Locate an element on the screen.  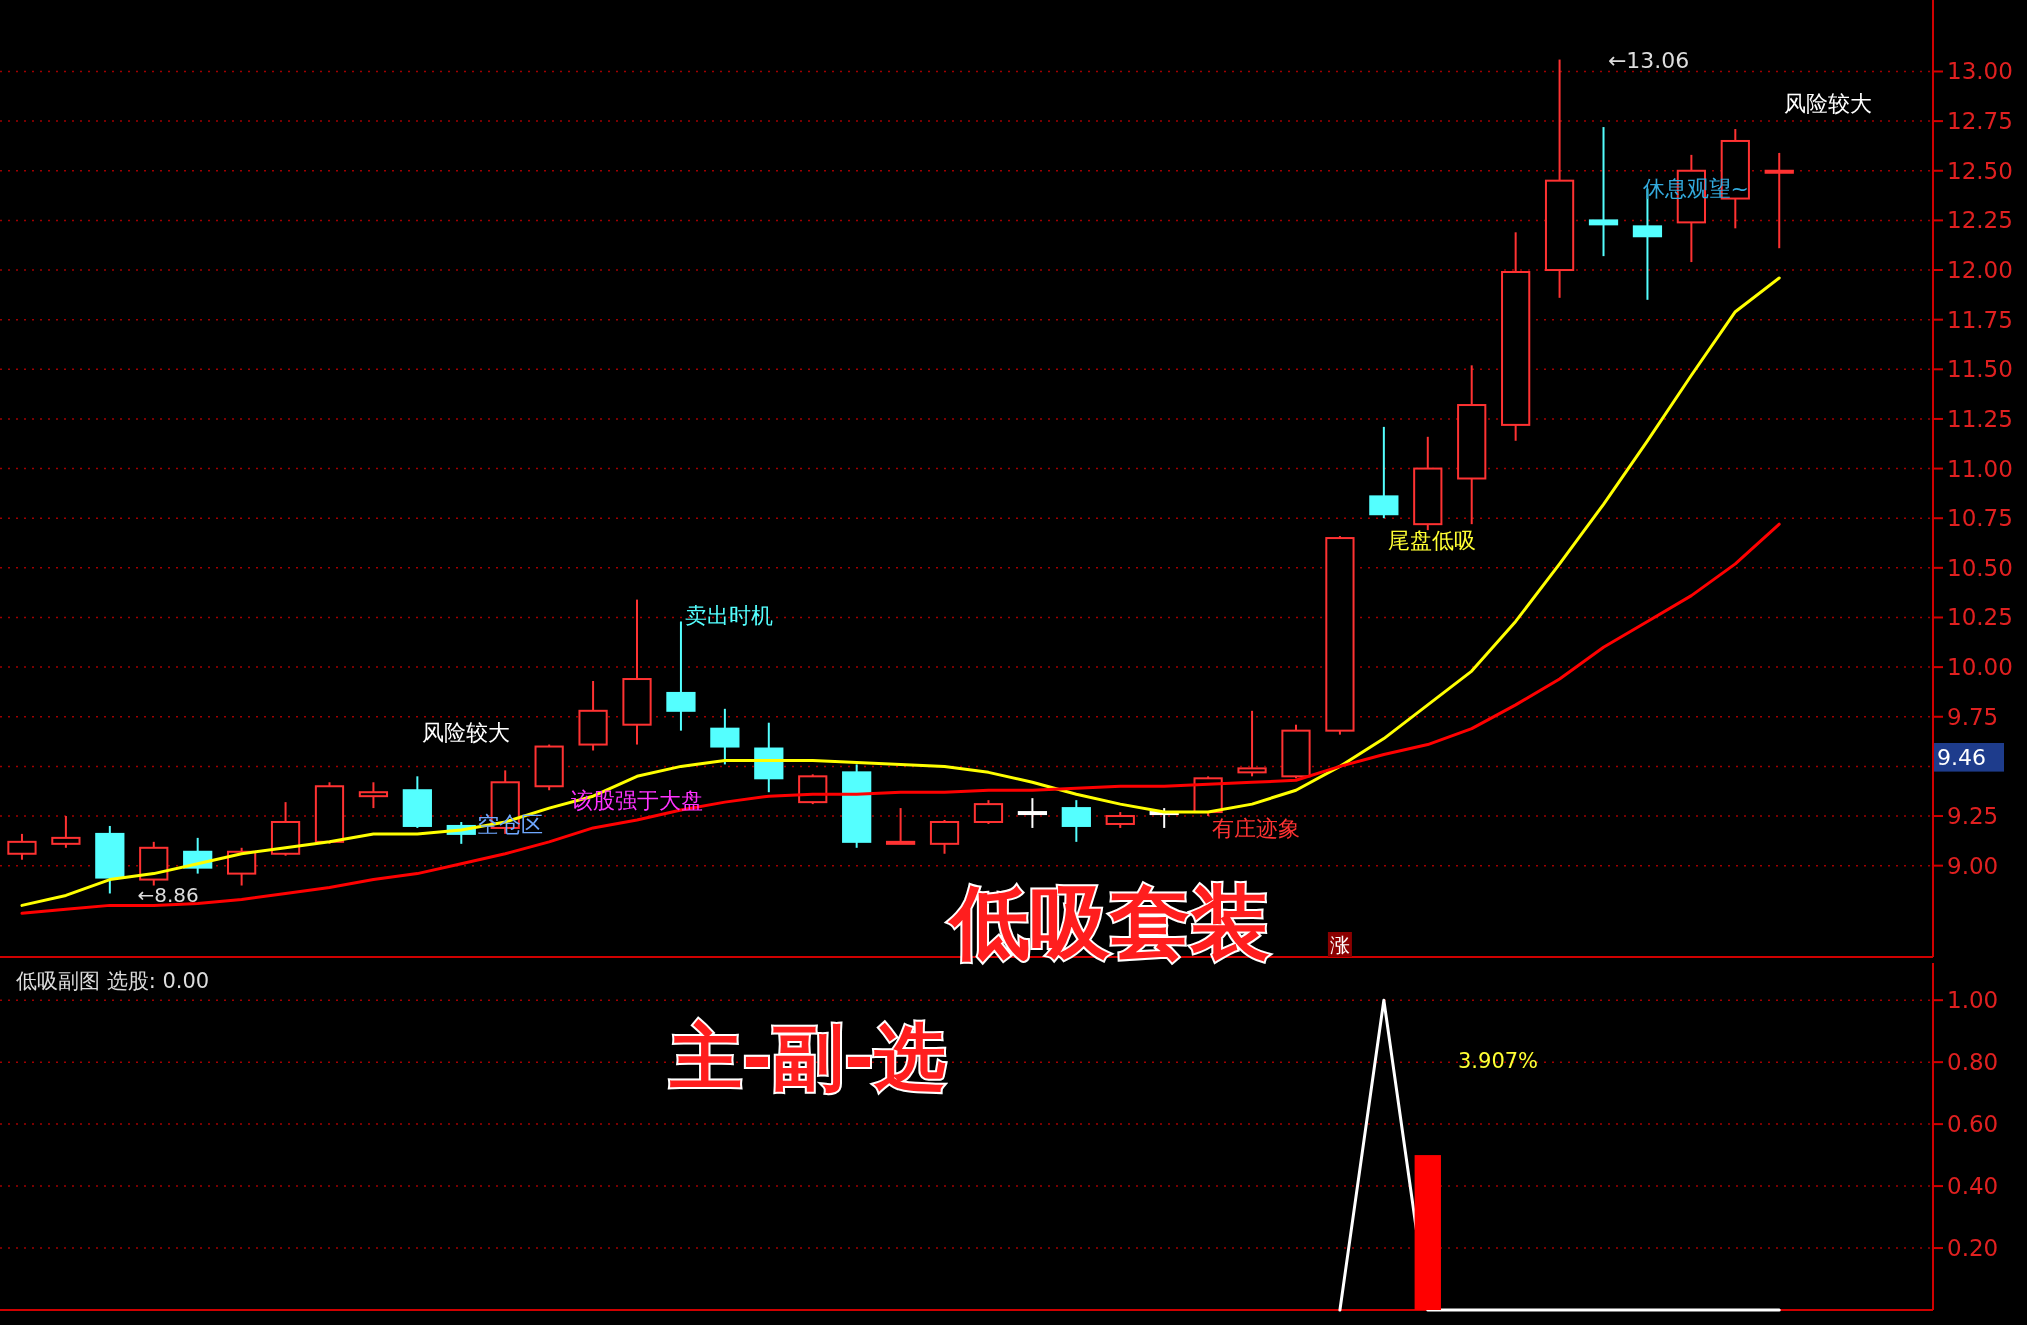
y-tick-label: 0.60 is located at coordinates (1973, 1124).